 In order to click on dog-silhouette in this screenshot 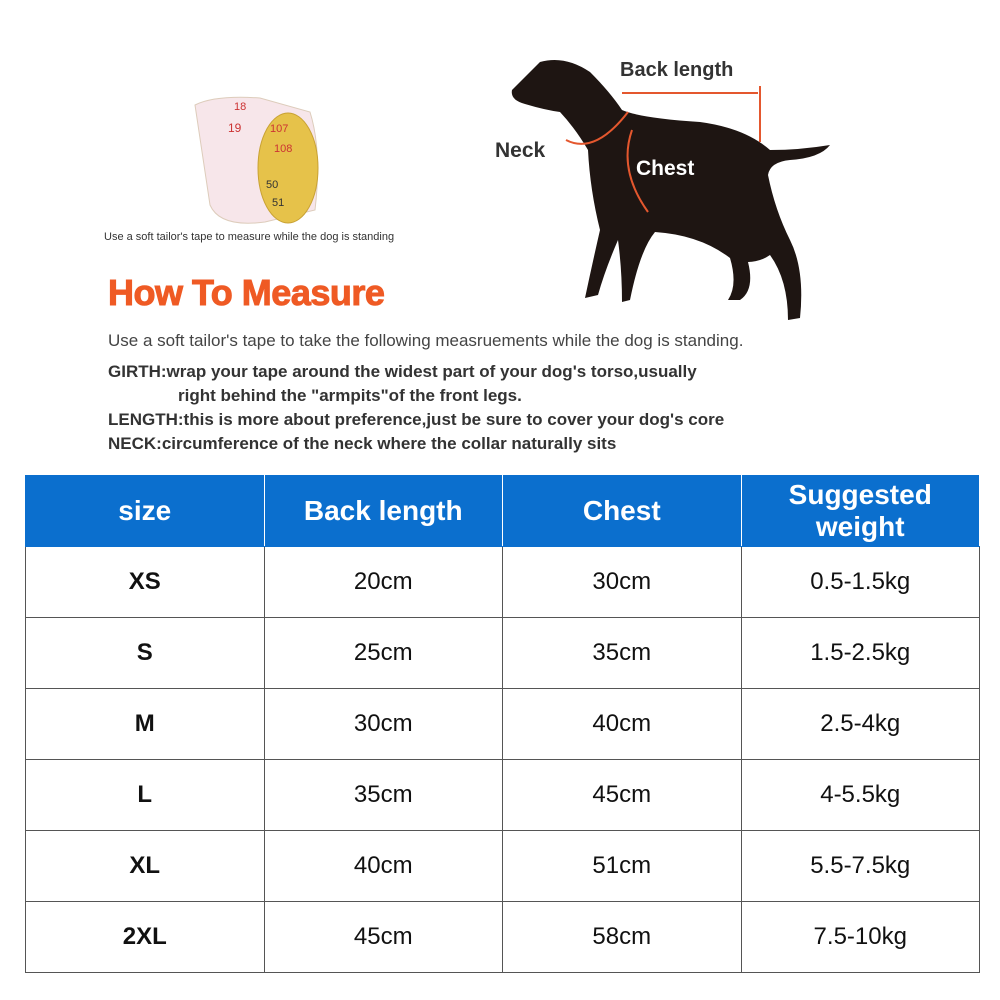, I will do `click(670, 189)`.